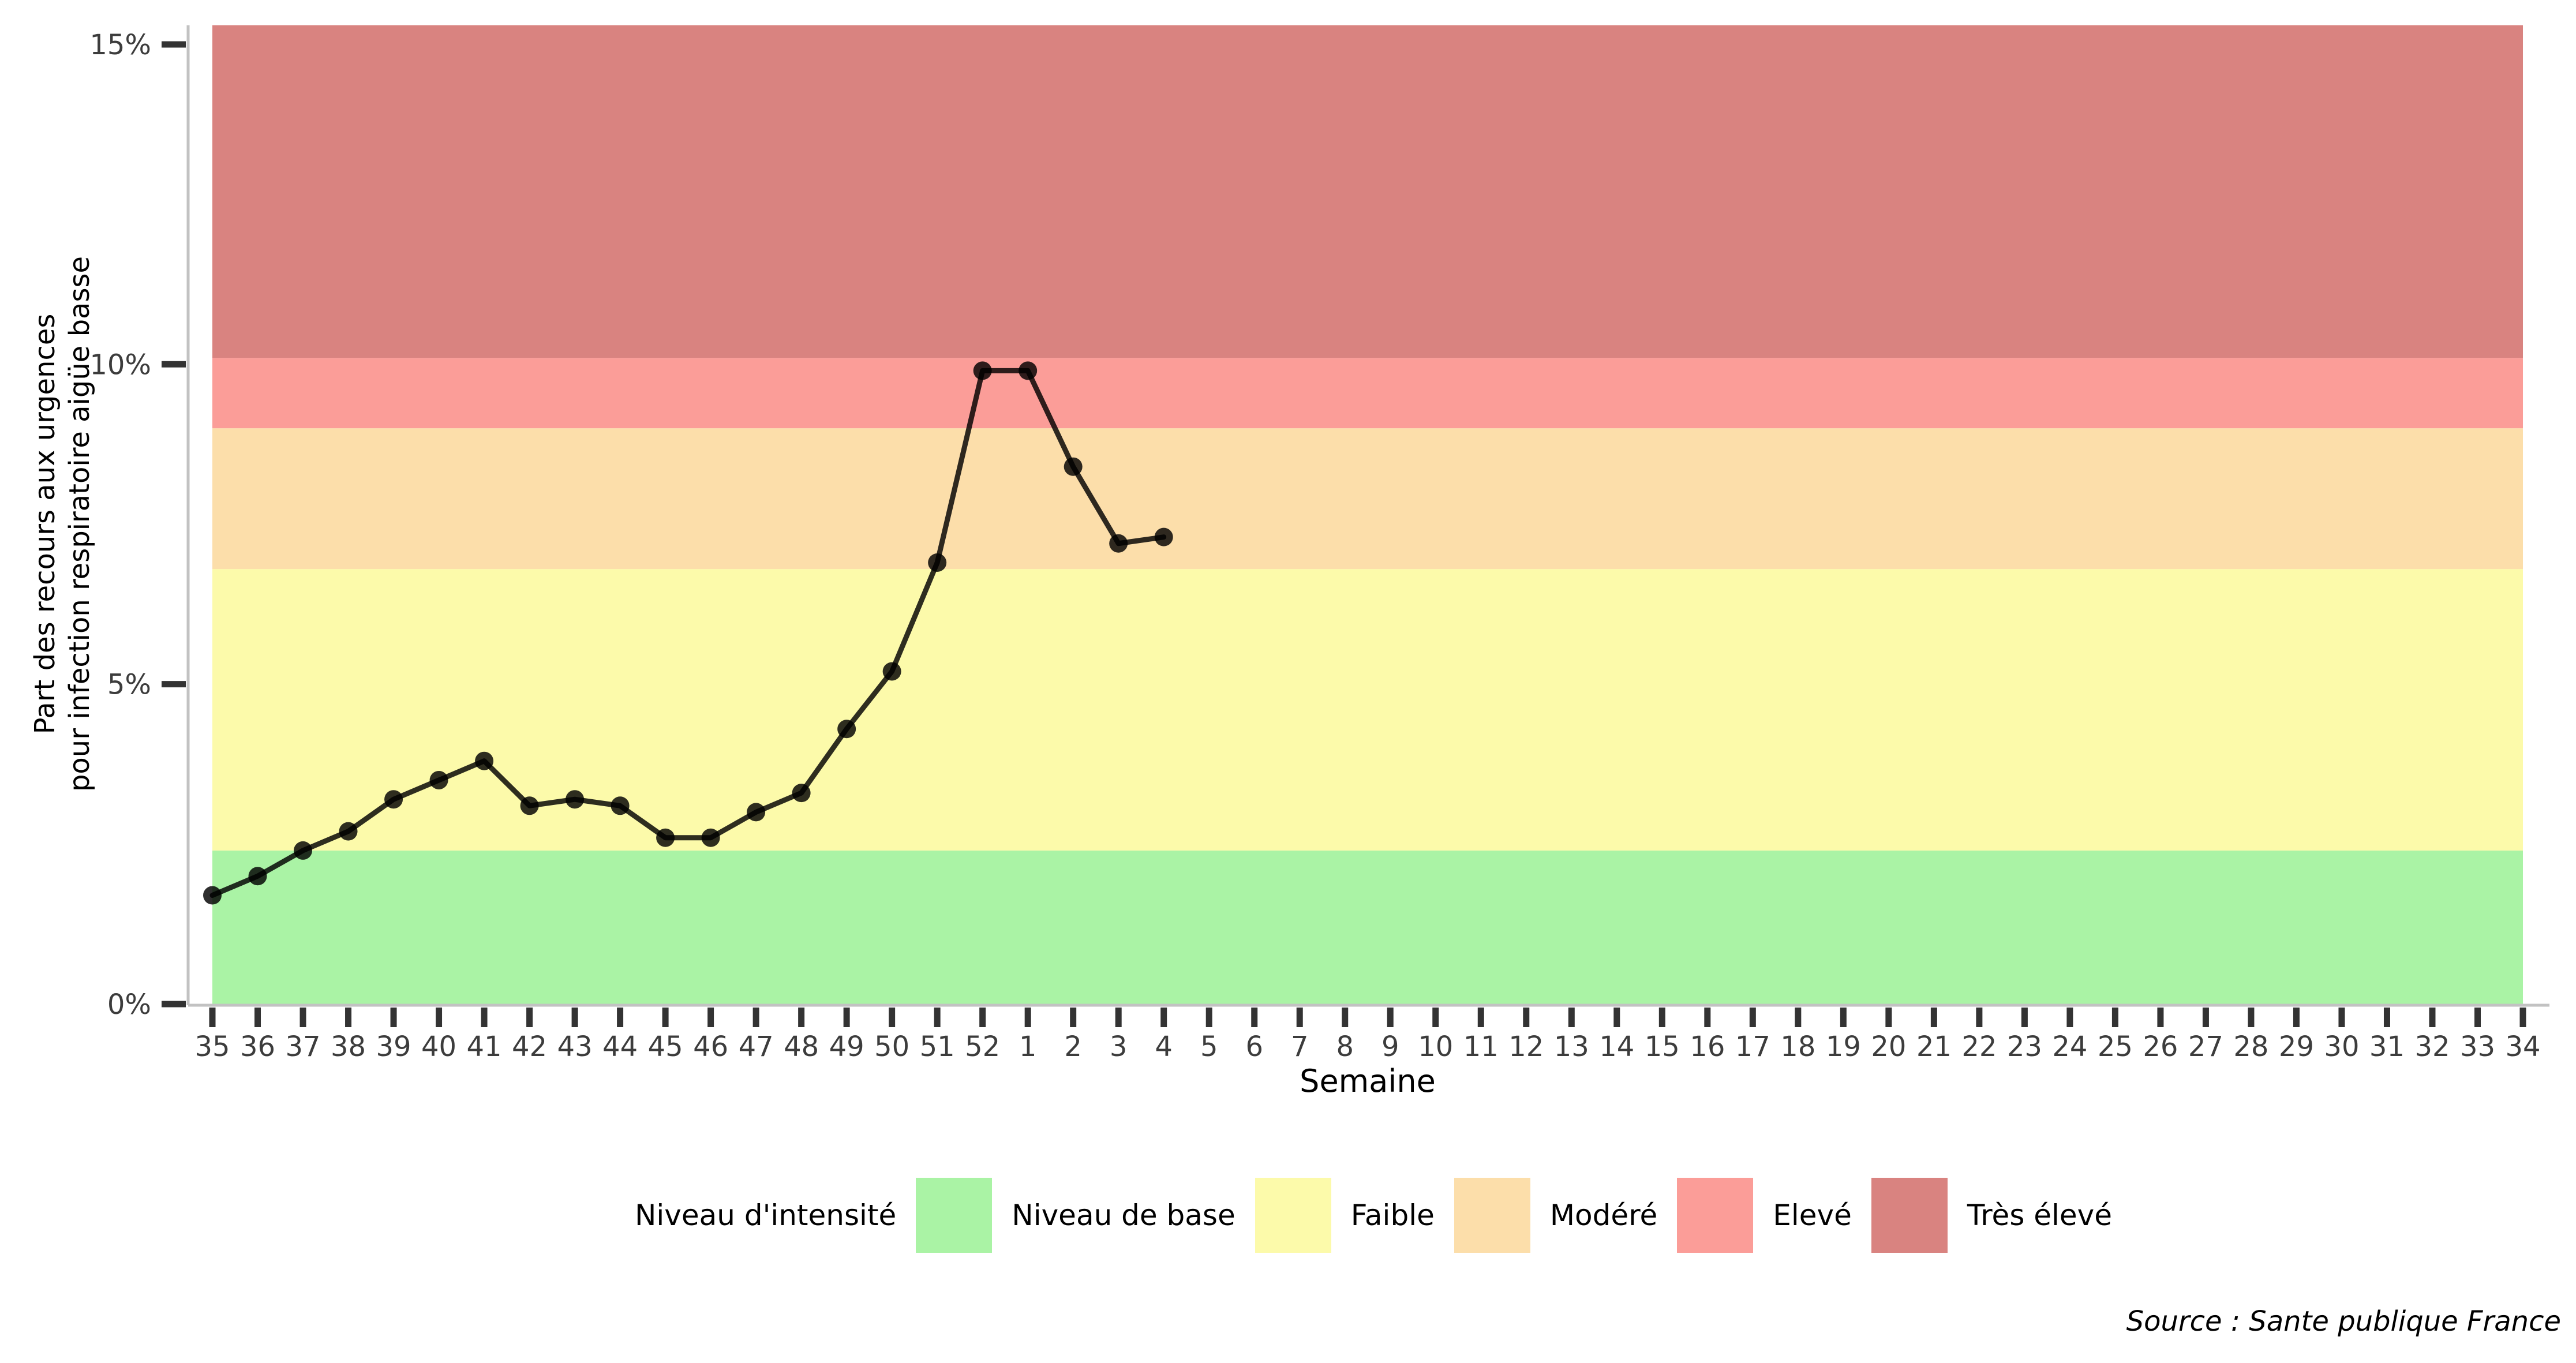 The image size is (2576, 1363). I want to click on x-tick-label: 14, so click(1617, 1047).